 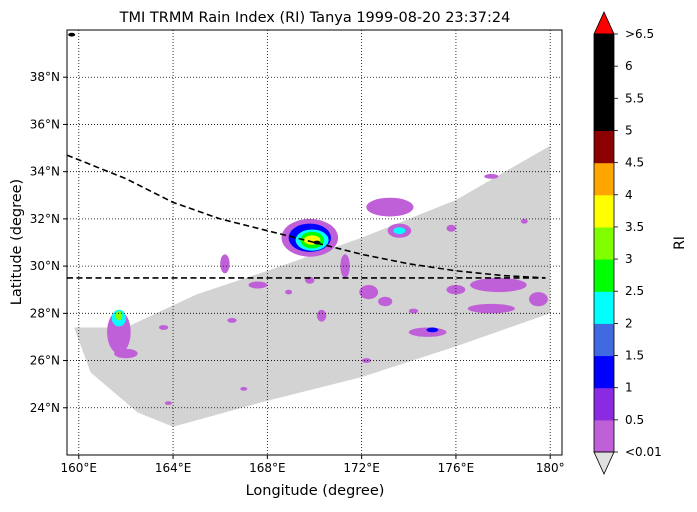 I want to click on colorbar-tick-label: <0.01, so click(x=643, y=452).